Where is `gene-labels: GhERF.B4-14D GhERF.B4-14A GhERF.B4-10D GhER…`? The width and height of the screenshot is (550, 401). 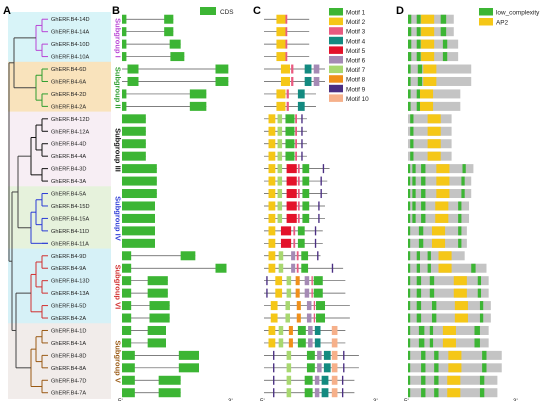 gene-labels: GhERF.B4-14D GhERF.B4-14A GhERF.B4-10D GhER… is located at coordinates (87, 207).